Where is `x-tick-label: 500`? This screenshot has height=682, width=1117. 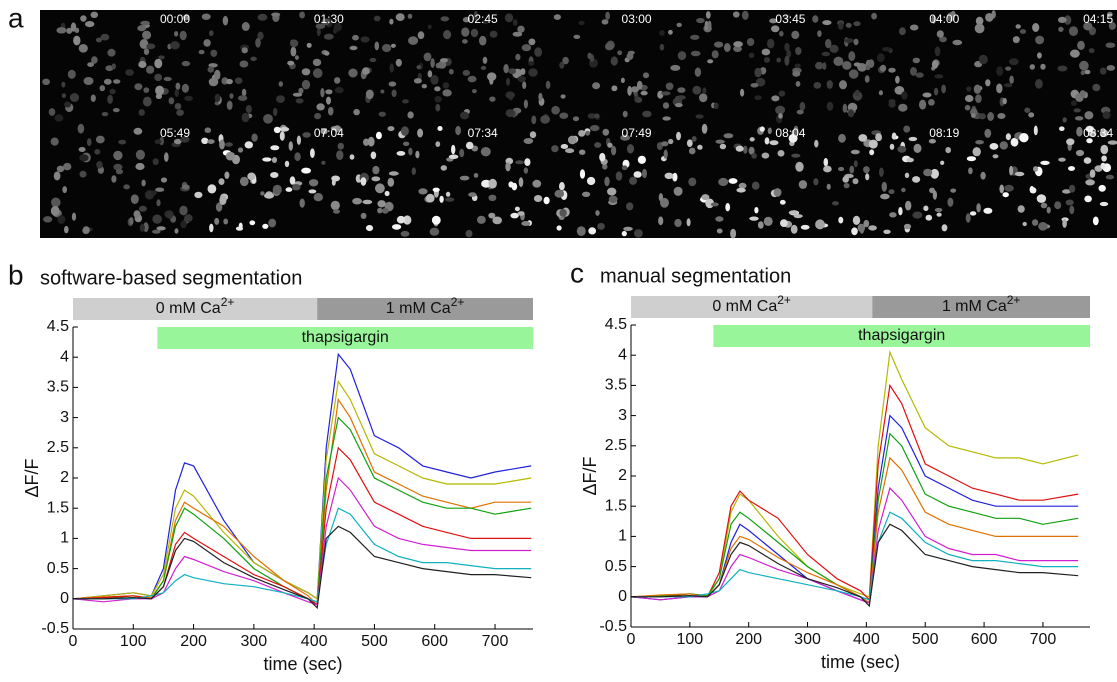 x-tick-label: 500 is located at coordinates (374, 641).